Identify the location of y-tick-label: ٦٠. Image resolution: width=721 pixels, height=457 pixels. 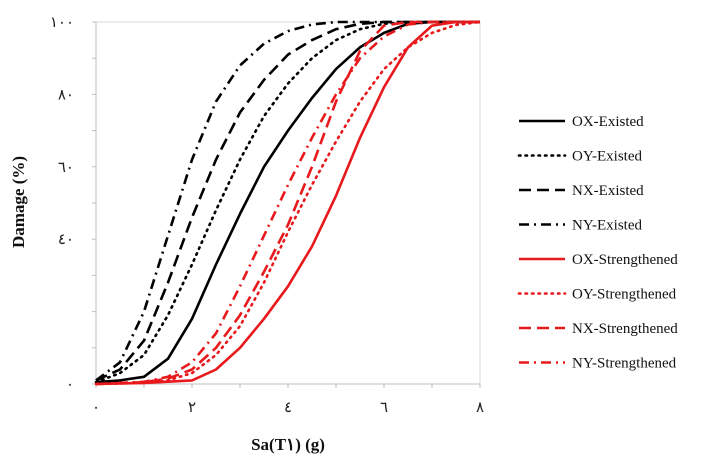
(66, 168).